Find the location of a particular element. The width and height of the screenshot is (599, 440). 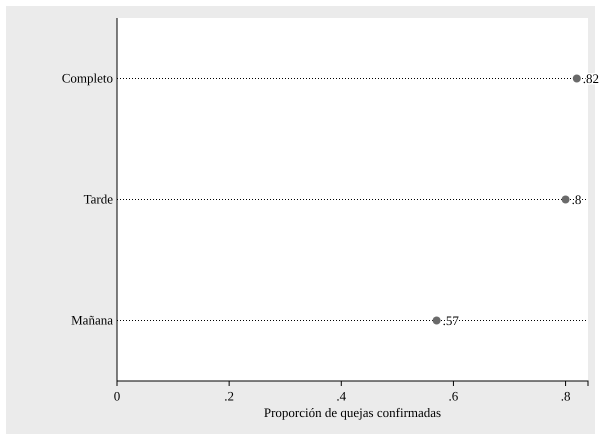

x-tick-label: .8 is located at coordinates (565, 396).